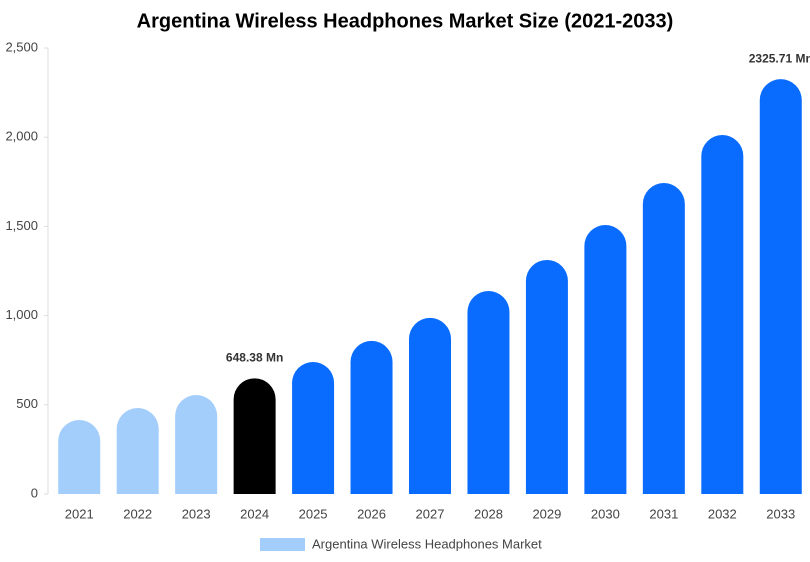  Describe the element at coordinates (313, 513) in the screenshot. I see `x-tick-label: 2025` at that location.